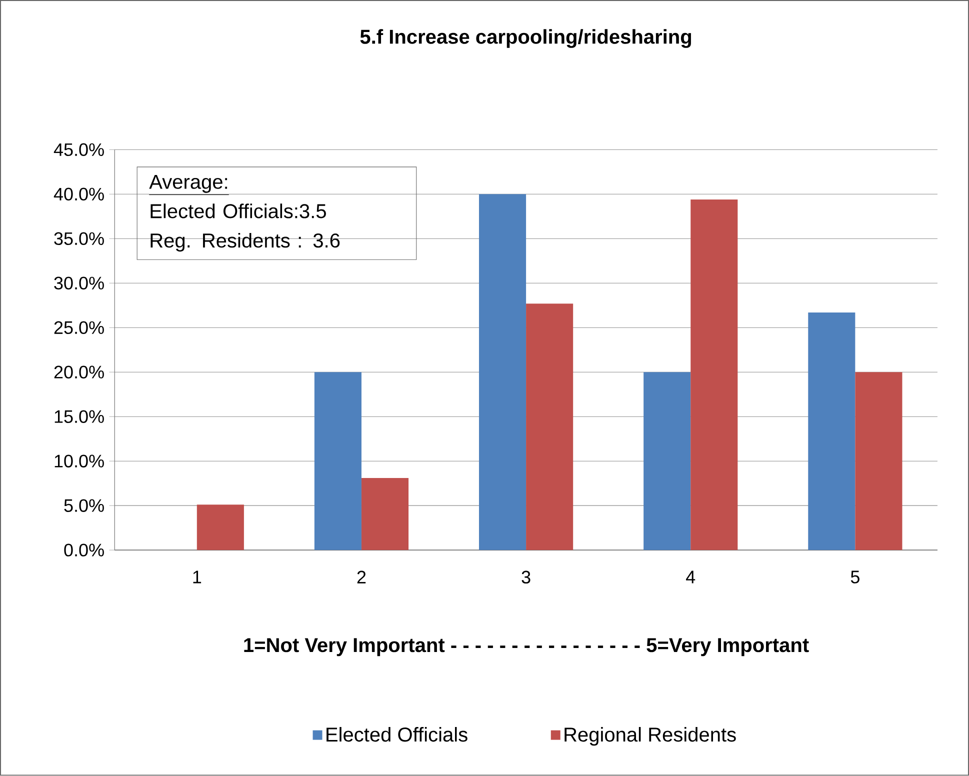 This screenshot has width=969, height=776. What do you see at coordinates (197, 577) in the screenshot?
I see `x-tick-label: 1` at bounding box center [197, 577].